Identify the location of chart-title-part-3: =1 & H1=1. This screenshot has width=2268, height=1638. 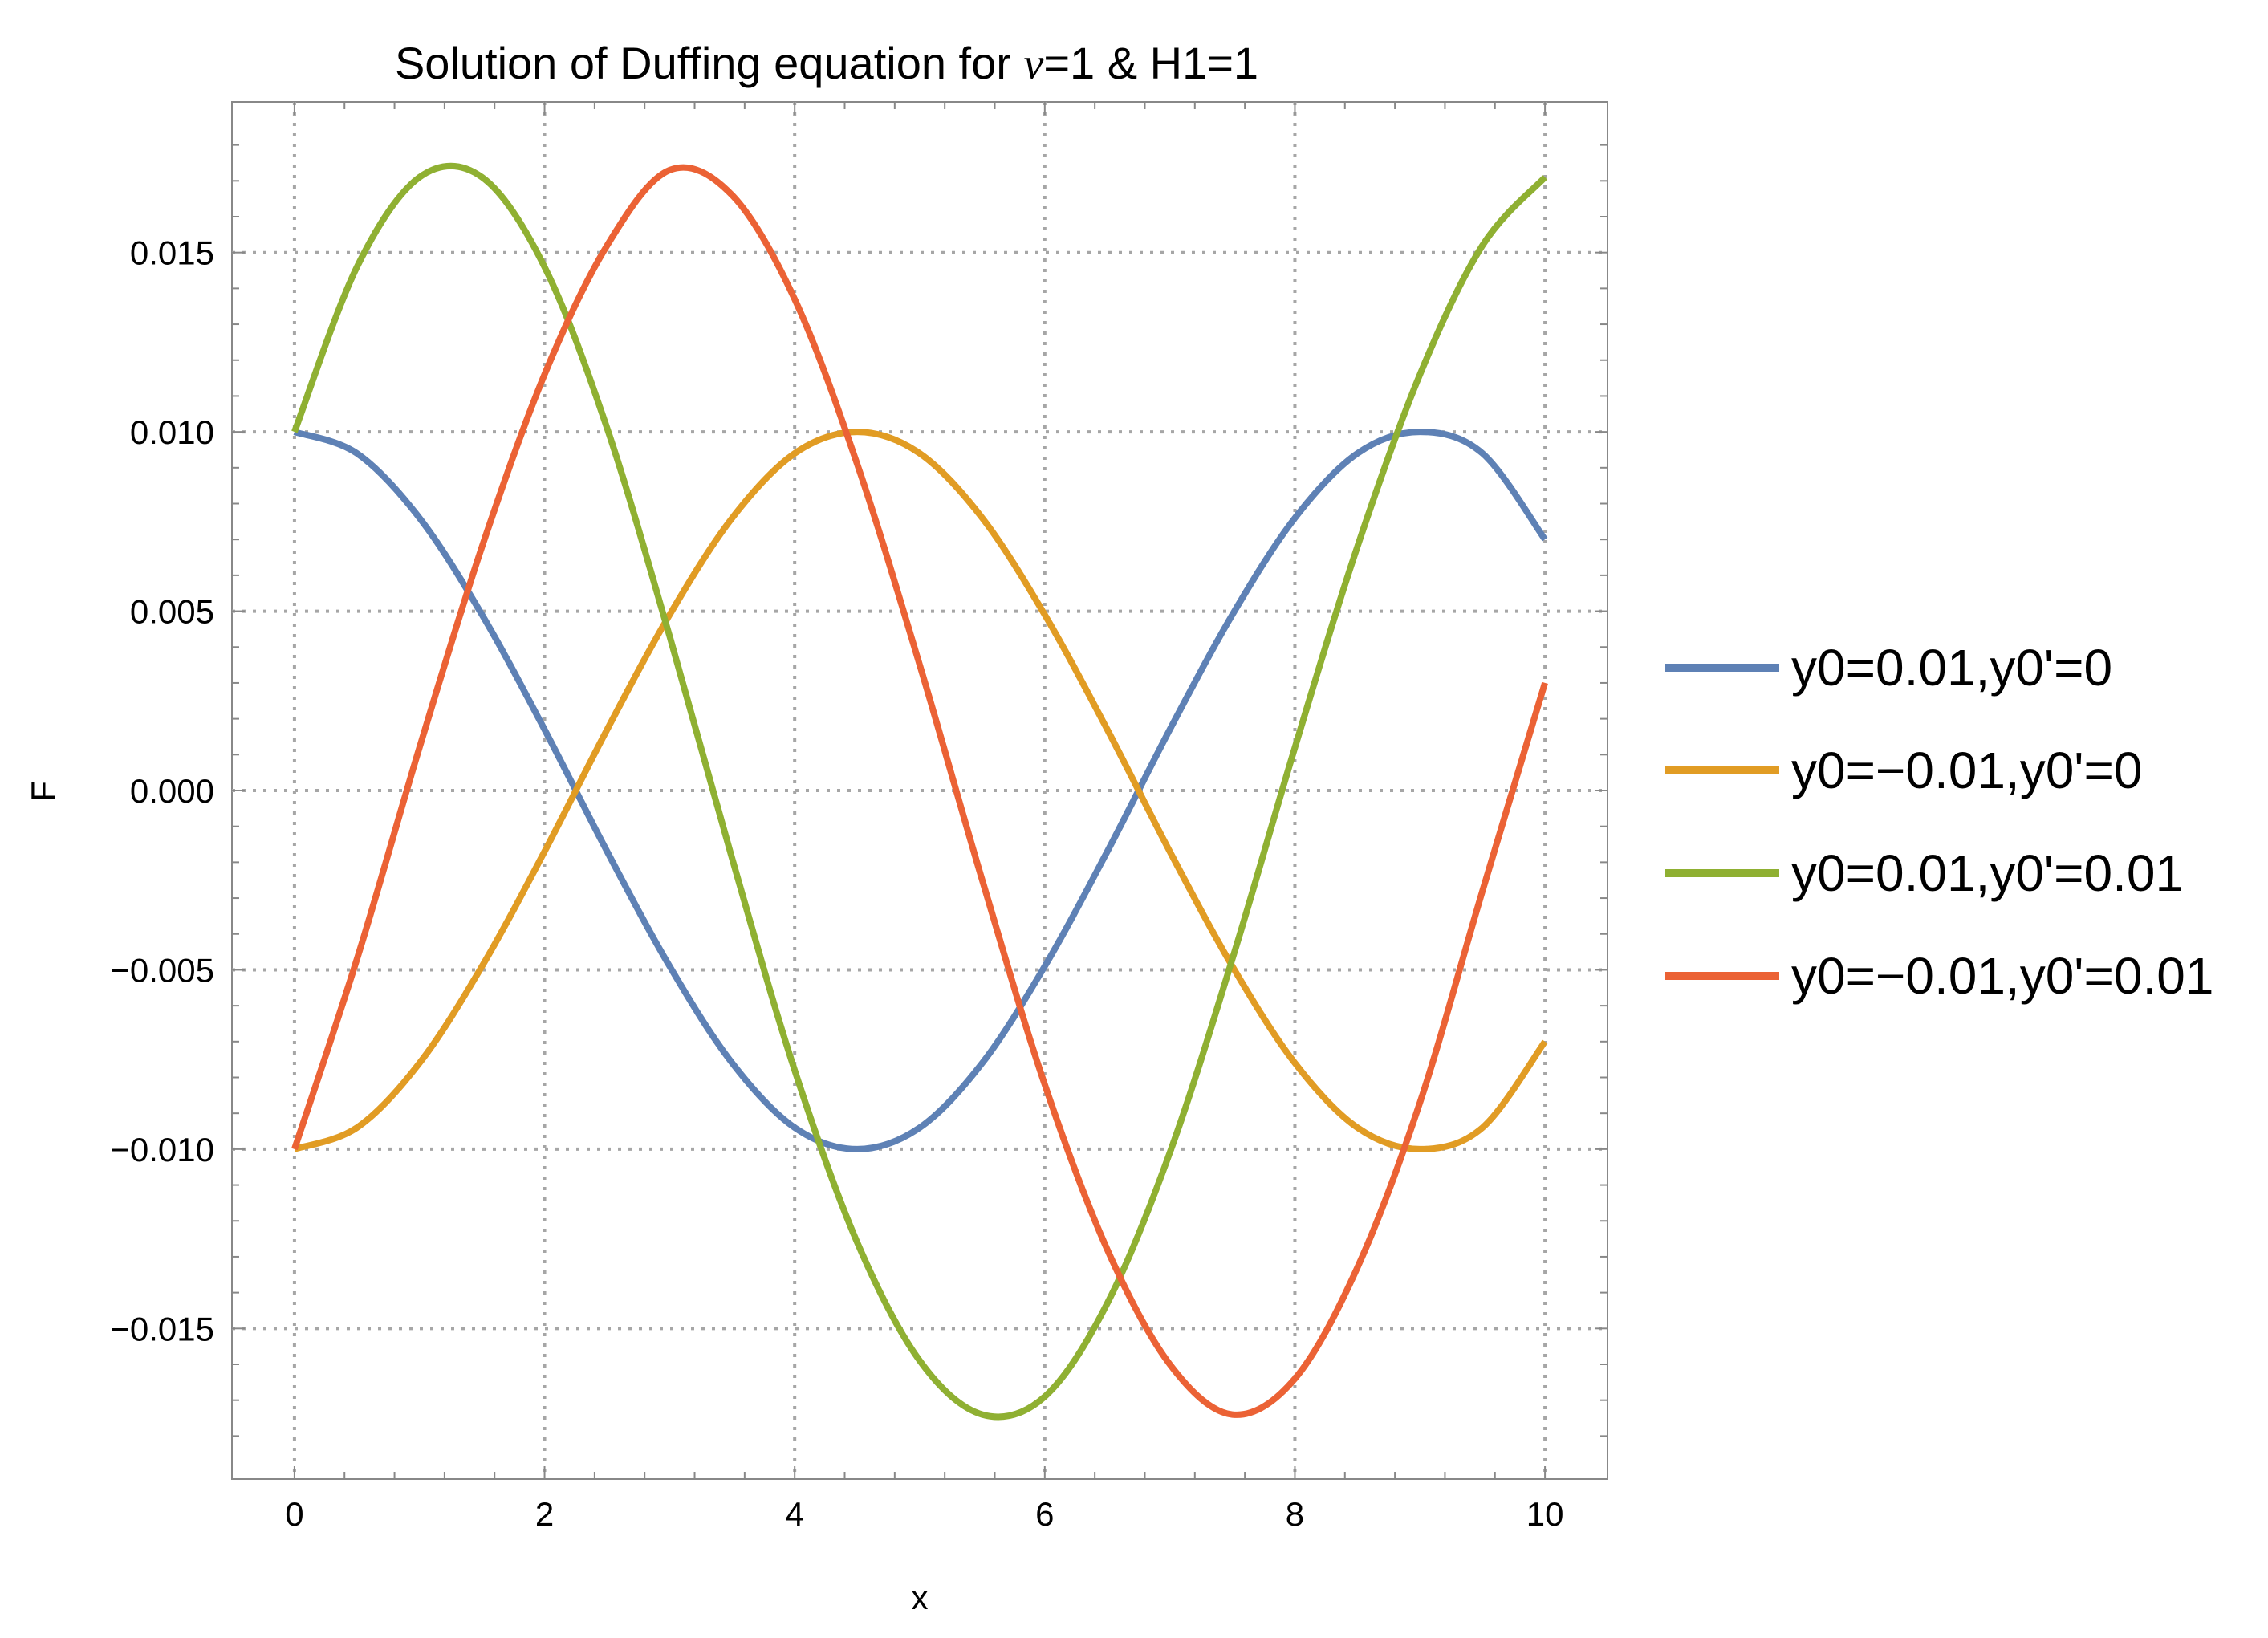
(1150, 63).